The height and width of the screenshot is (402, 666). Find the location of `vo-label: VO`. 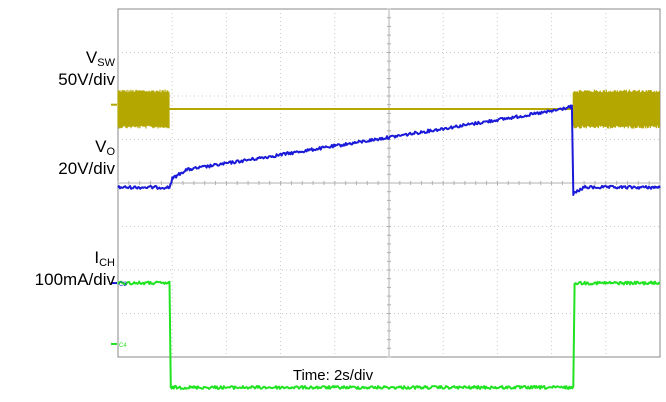

vo-label: VO is located at coordinates (105, 147).